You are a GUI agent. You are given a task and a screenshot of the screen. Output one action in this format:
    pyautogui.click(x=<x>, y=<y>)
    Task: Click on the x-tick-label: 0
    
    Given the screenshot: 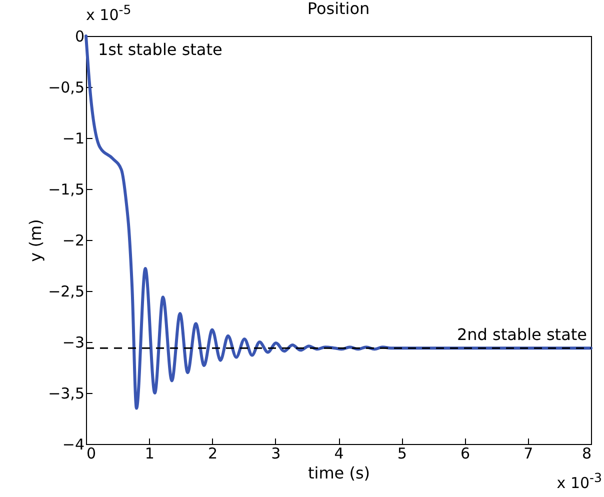 What is the action you would take?
    pyautogui.click(x=91, y=453)
    